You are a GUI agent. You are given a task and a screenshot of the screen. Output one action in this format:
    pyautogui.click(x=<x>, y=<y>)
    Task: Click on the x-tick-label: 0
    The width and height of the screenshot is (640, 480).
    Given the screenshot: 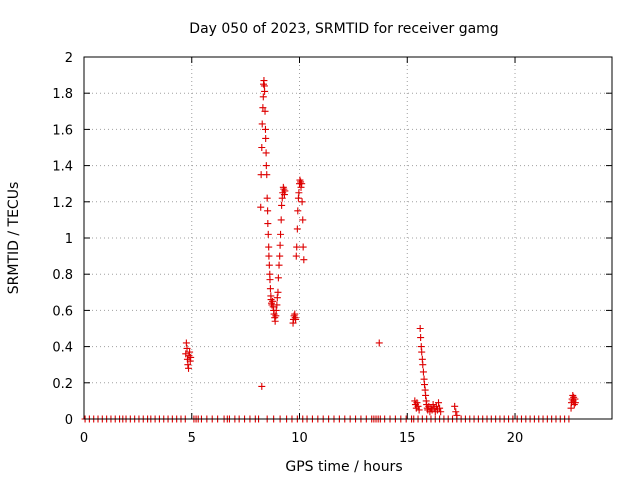 What is the action you would take?
    pyautogui.click(x=84, y=438)
    